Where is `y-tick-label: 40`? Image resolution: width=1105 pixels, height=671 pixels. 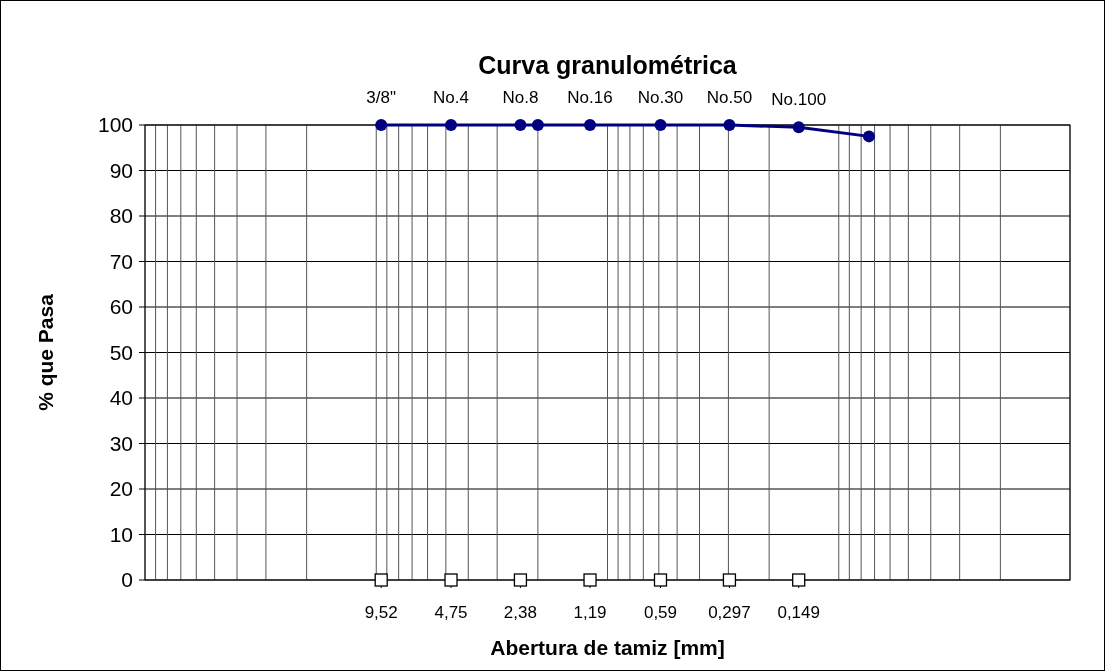
y-tick-label: 40 is located at coordinates (121, 398).